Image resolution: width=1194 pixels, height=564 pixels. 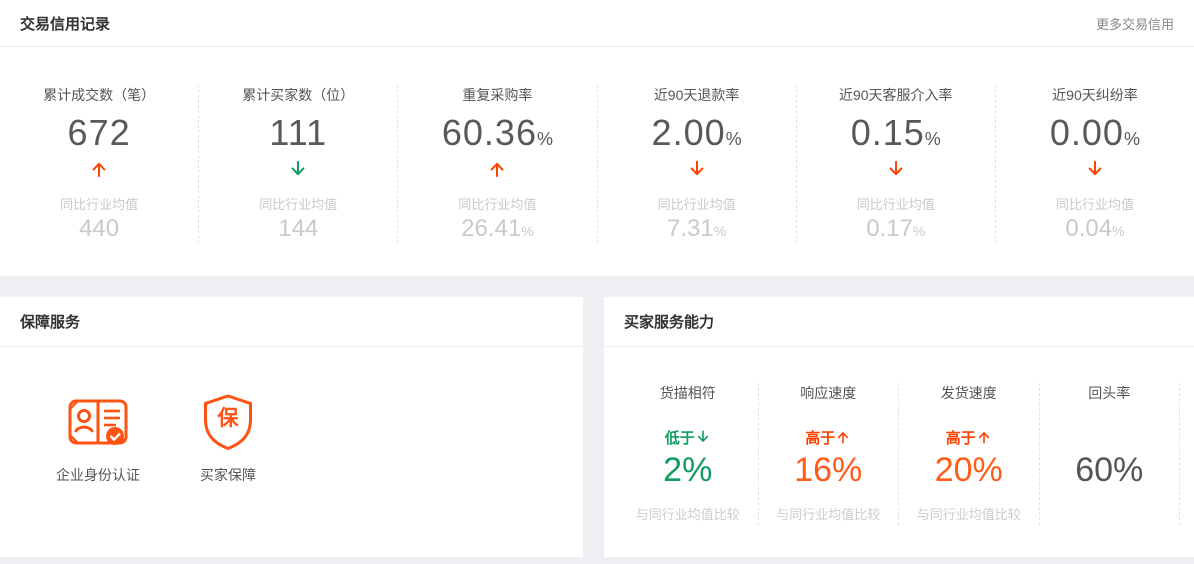 What do you see at coordinates (298, 132) in the screenshot?
I see `stat-value: 111` at bounding box center [298, 132].